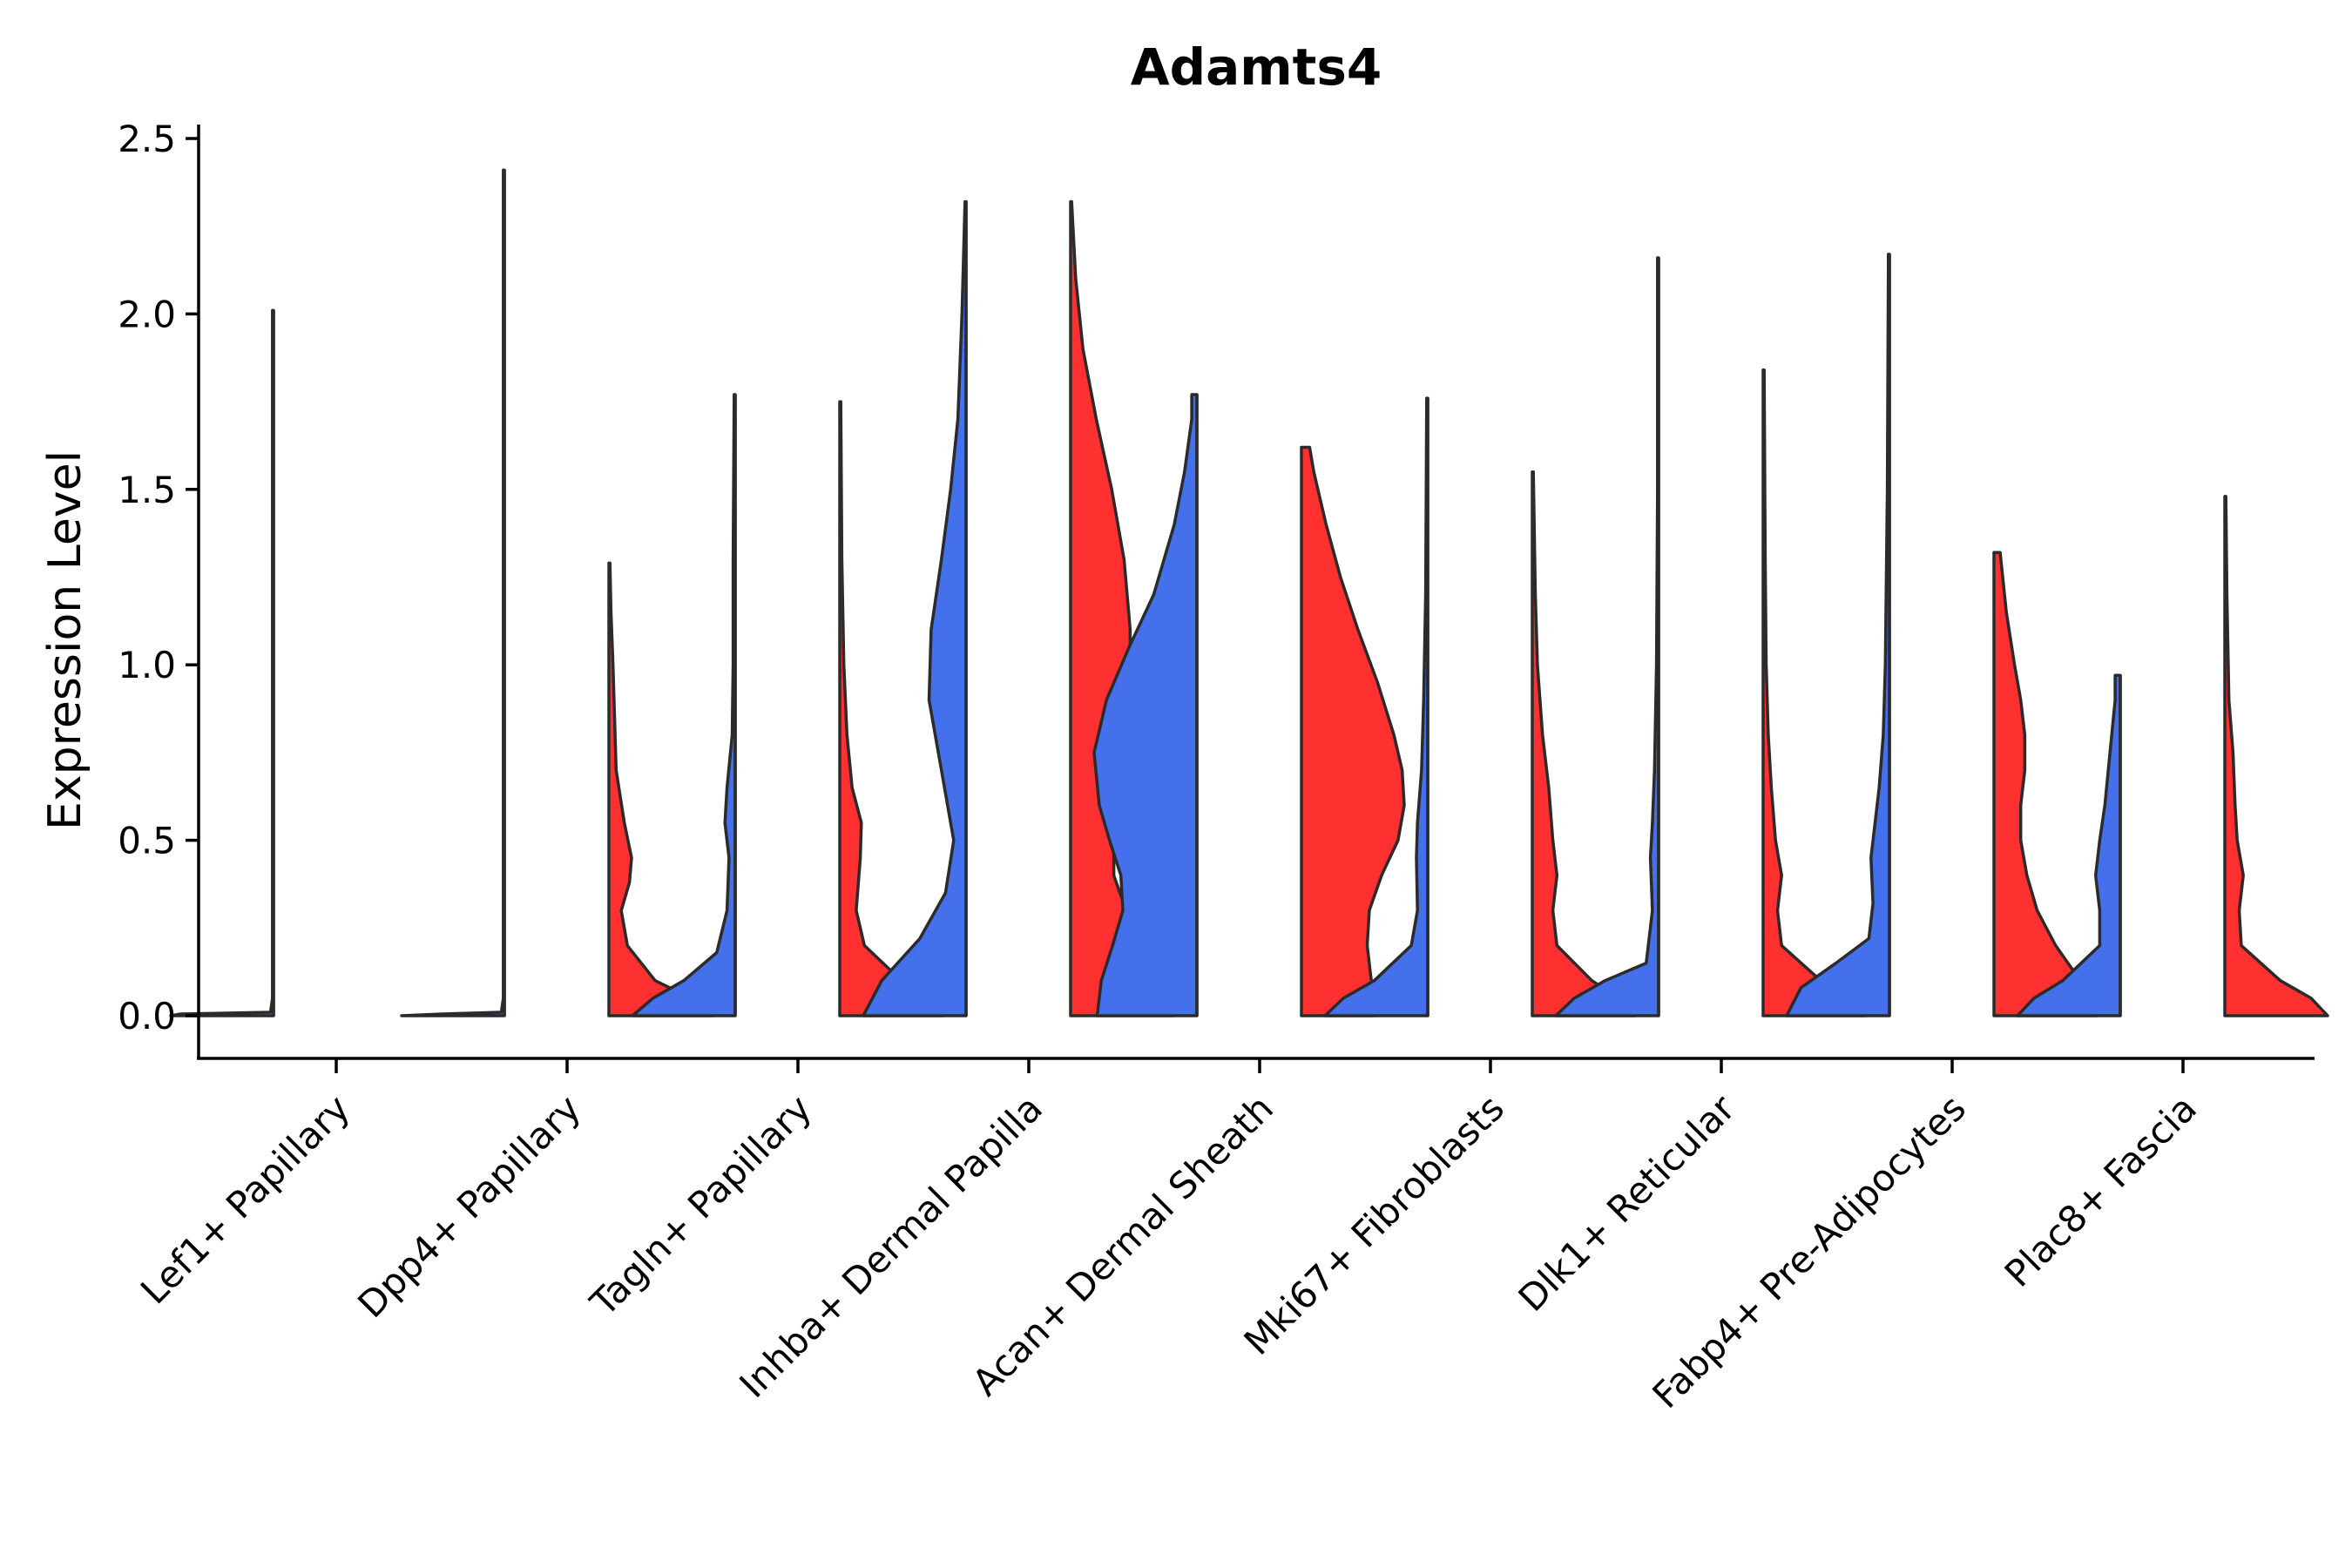 The width and height of the screenshot is (2352, 1568). I want to click on y-tick-label: 2.0, so click(147, 314).